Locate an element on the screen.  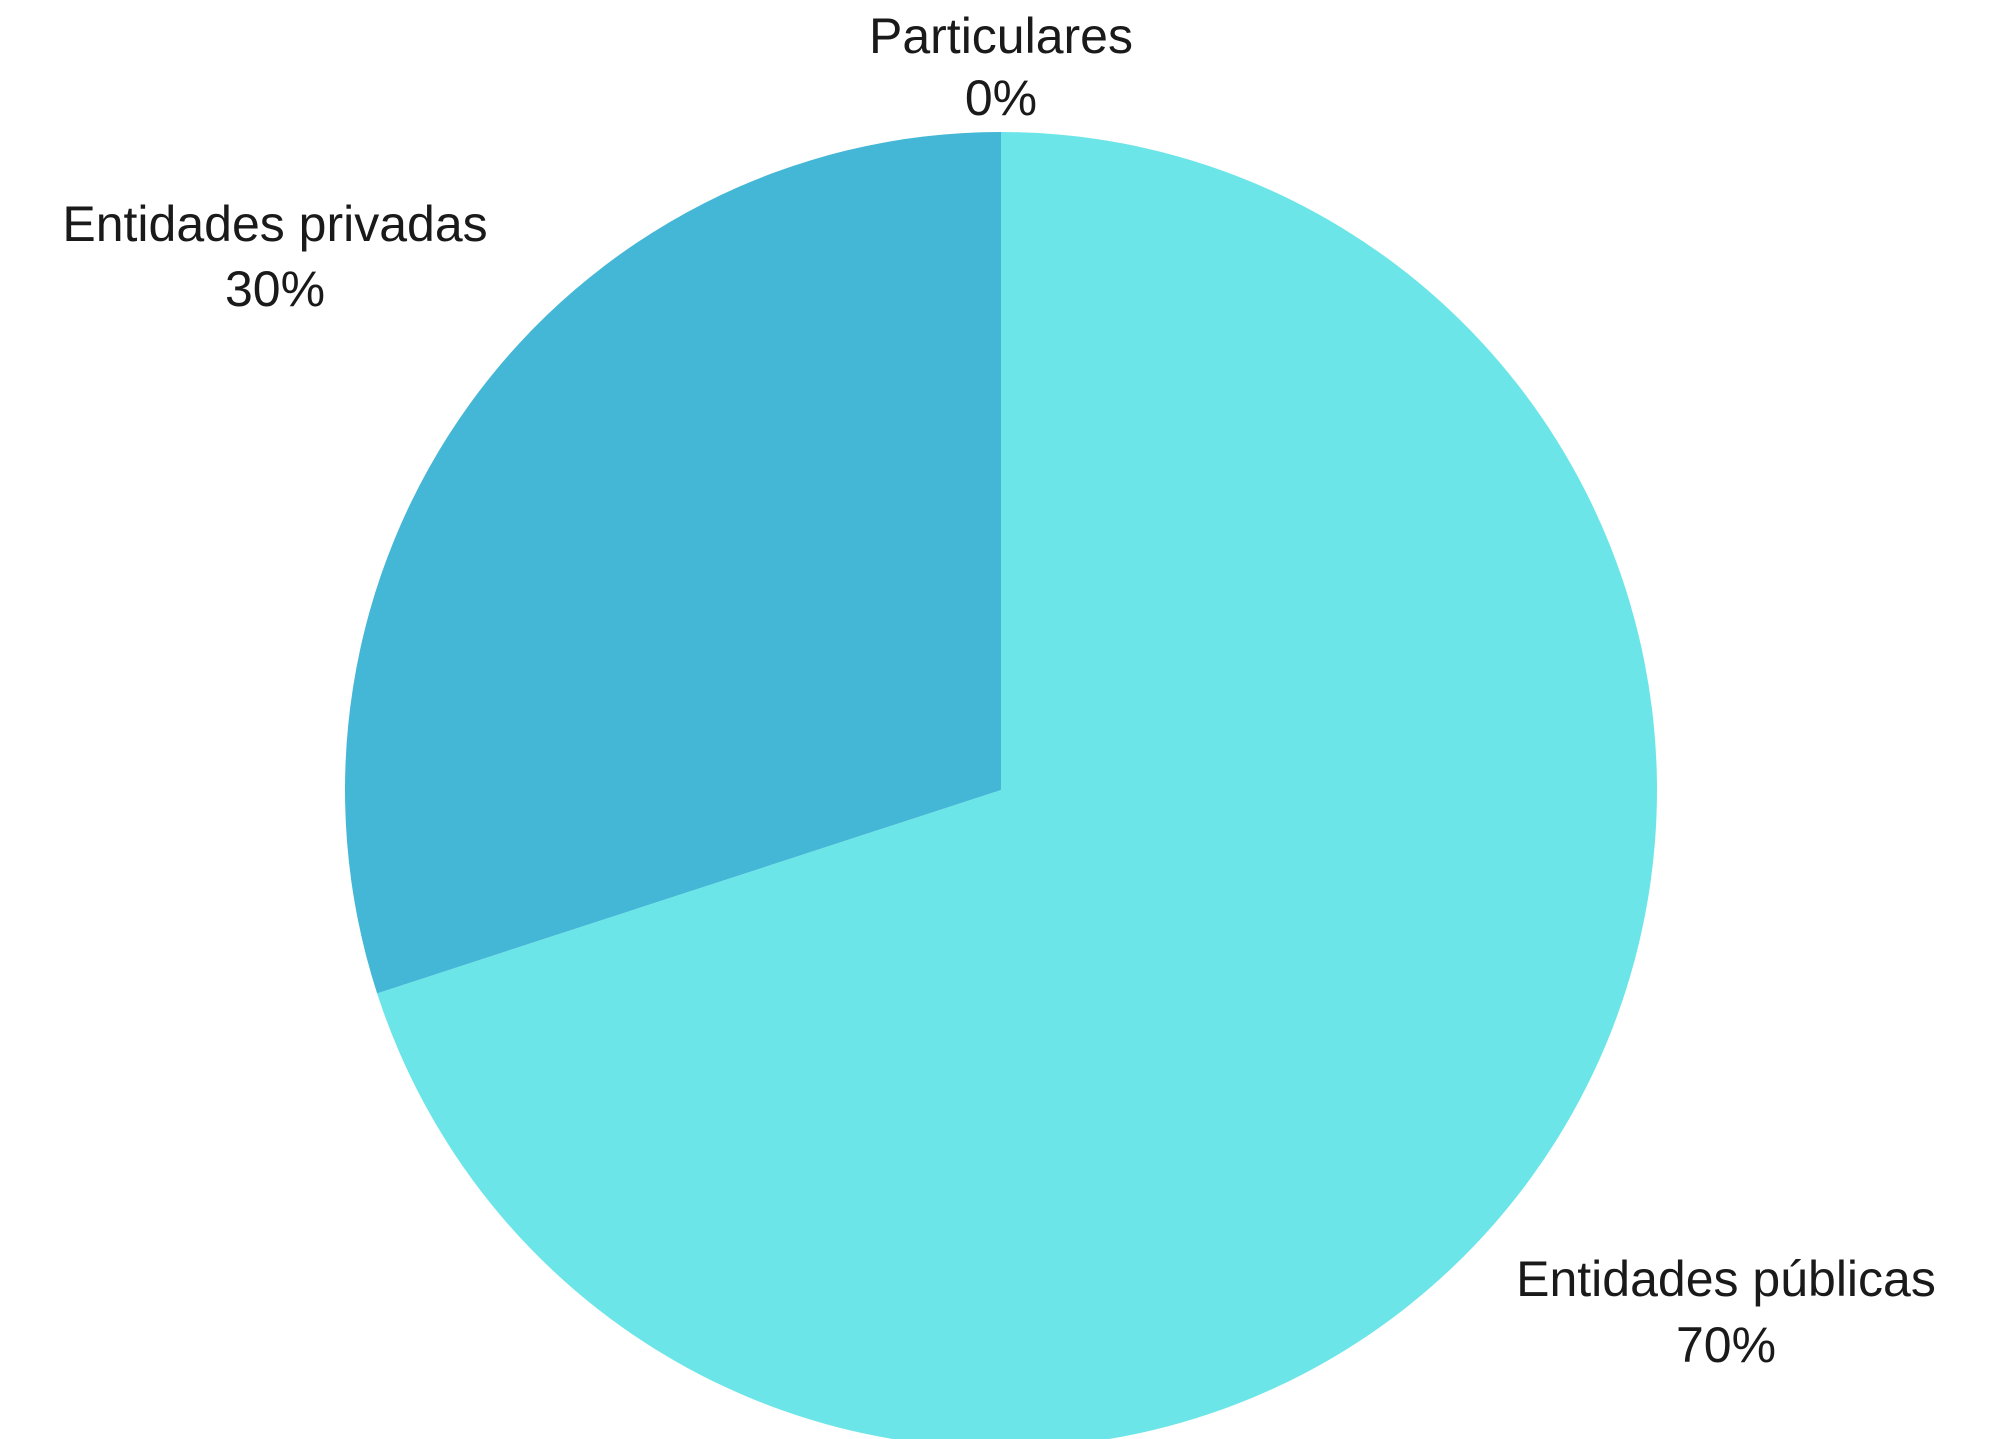
slice-value-entidades-publicas: 70% is located at coordinates (1726, 1345).